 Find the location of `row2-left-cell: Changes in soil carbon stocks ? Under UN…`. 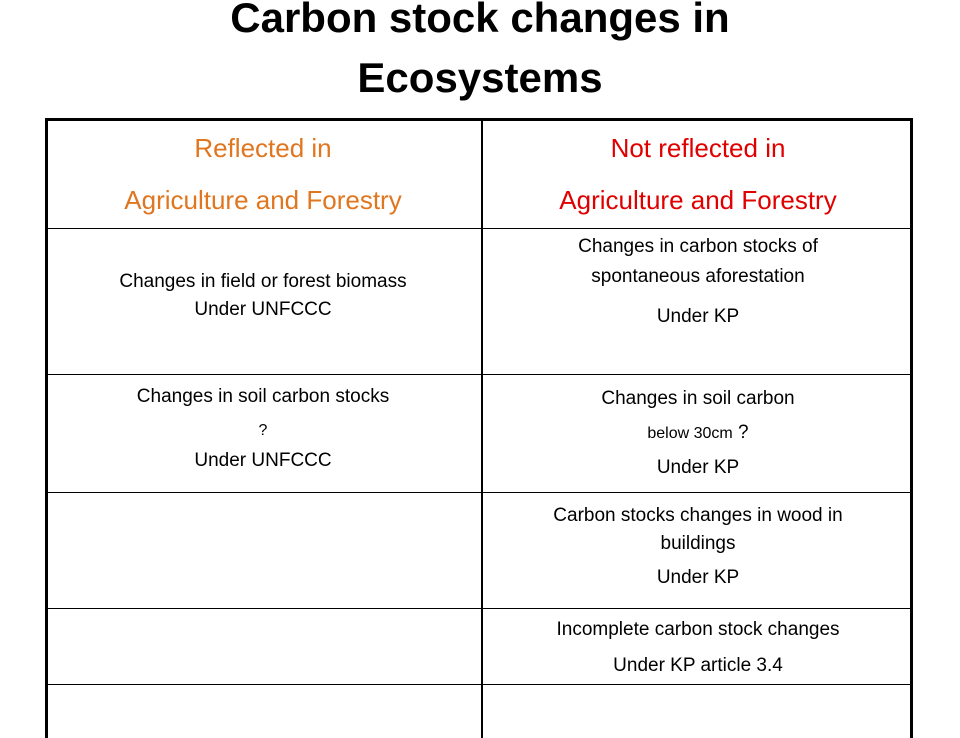

row2-left-cell: Changes in soil carbon stocks ? Under UN… is located at coordinates (263, 429).